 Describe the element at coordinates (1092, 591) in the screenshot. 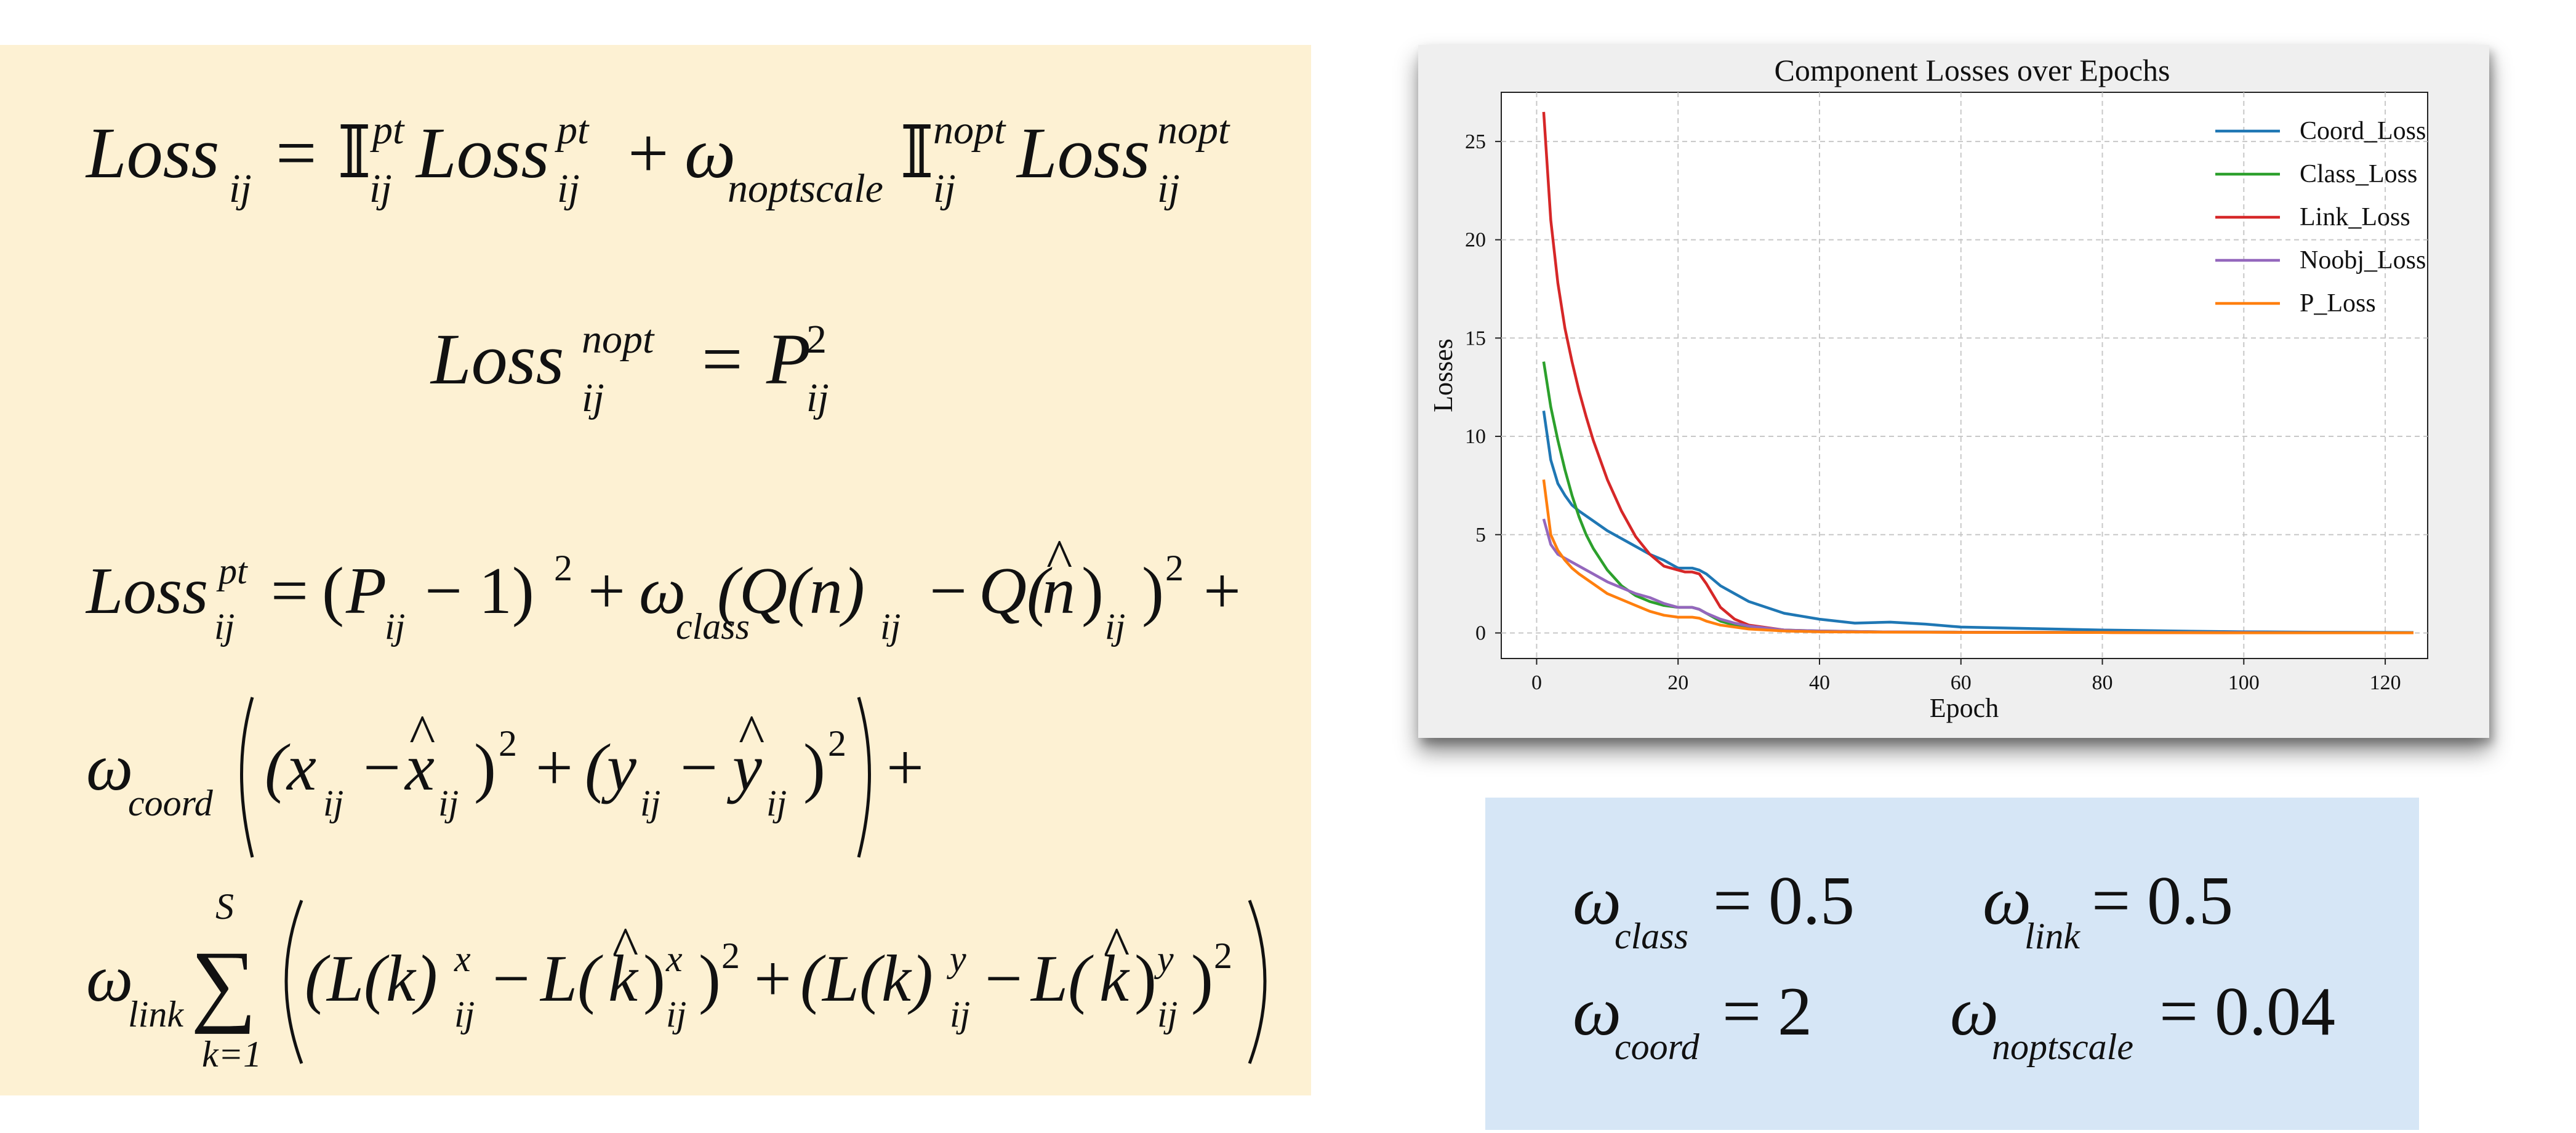

I see `eq3-q2-close: )` at that location.